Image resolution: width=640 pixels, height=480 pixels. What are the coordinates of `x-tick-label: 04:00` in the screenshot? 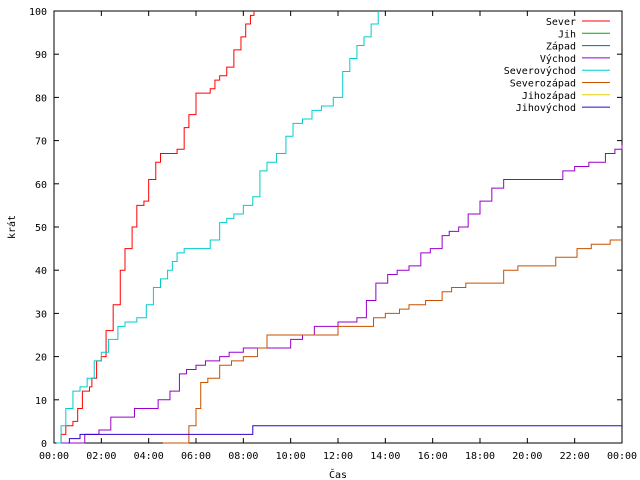 It's located at (149, 456).